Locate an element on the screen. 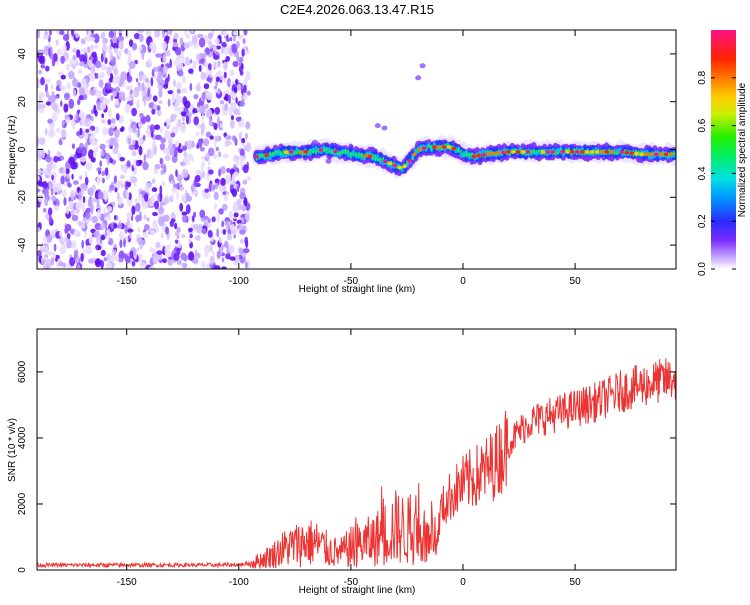  snr-y-tick-label: 2000 is located at coordinates (22, 503).